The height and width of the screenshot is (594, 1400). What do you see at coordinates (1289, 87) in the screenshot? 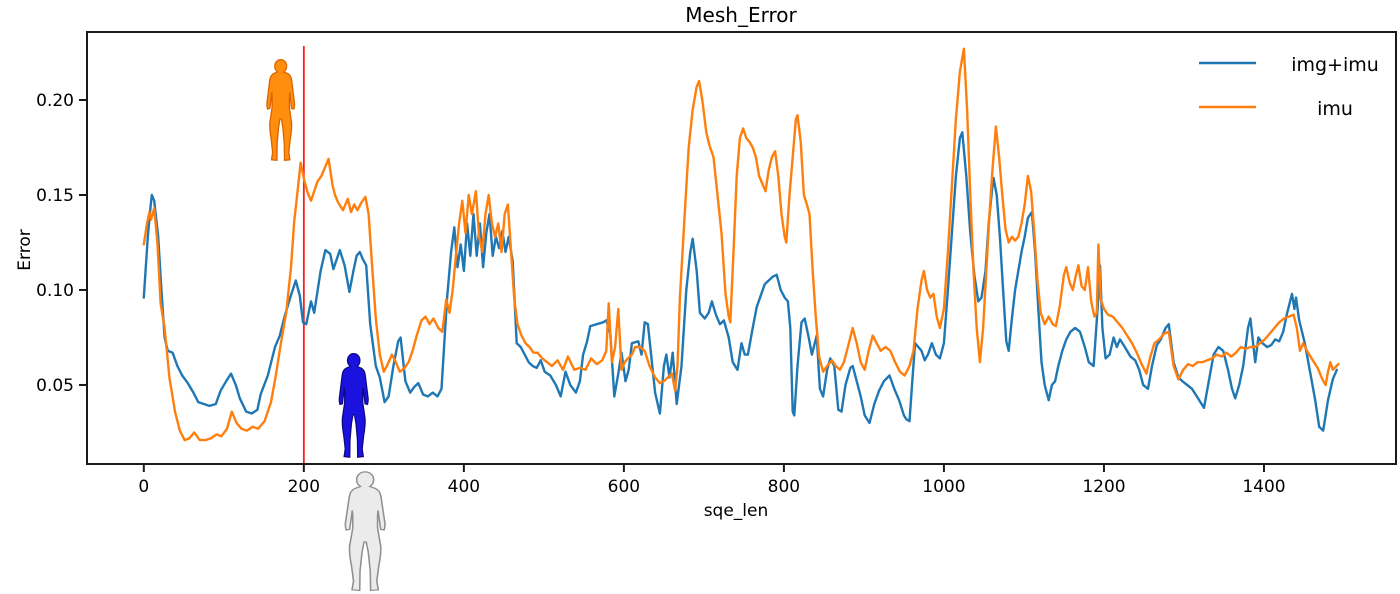
I see `legend: img+imu imu` at bounding box center [1289, 87].